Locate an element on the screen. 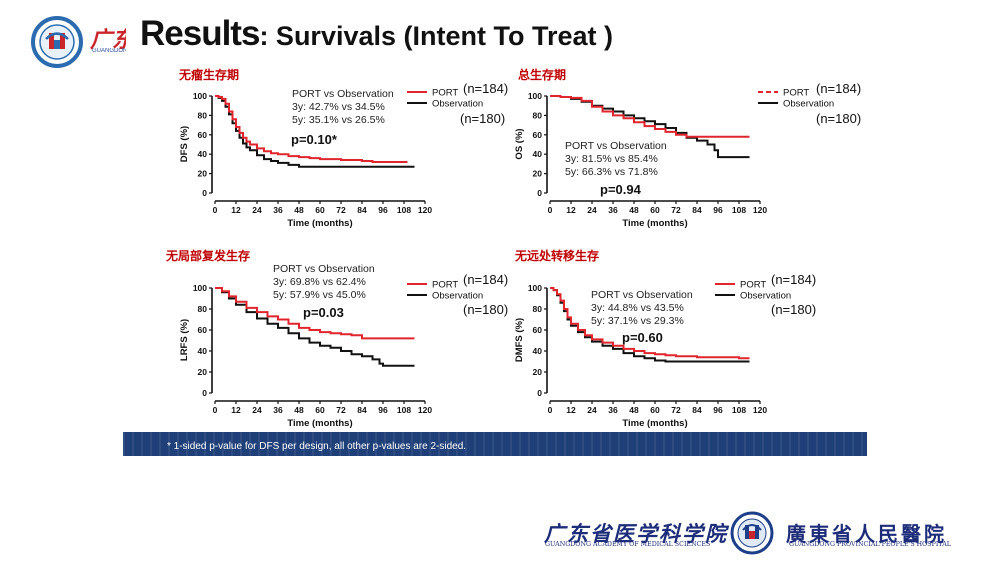 The height and width of the screenshot is (566, 1003). footnote-band is located at coordinates (495, 444).